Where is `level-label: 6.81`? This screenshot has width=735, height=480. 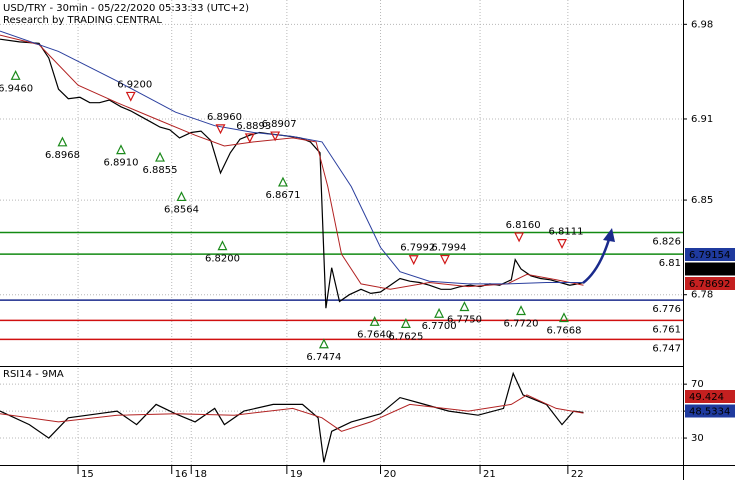
level-label: 6.81 is located at coordinates (670, 263).